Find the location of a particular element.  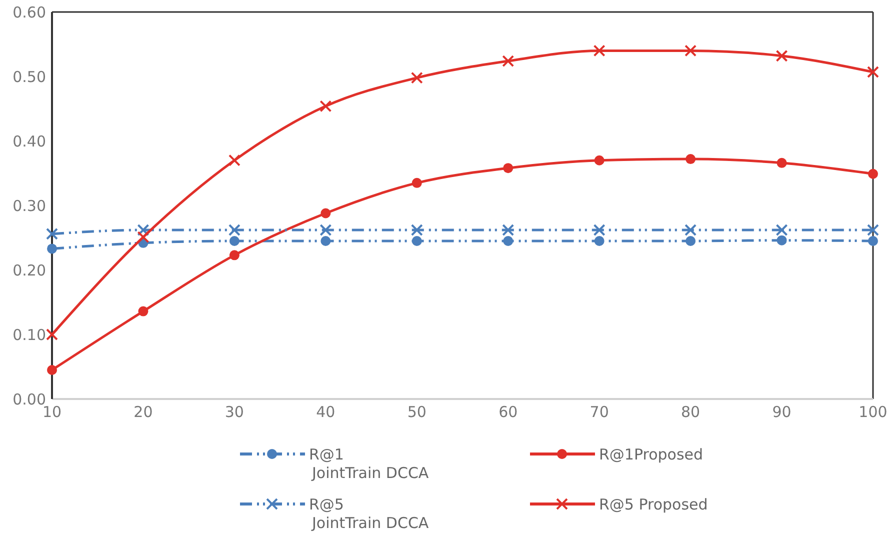

x-tick-label: 70 is located at coordinates (599, 412).